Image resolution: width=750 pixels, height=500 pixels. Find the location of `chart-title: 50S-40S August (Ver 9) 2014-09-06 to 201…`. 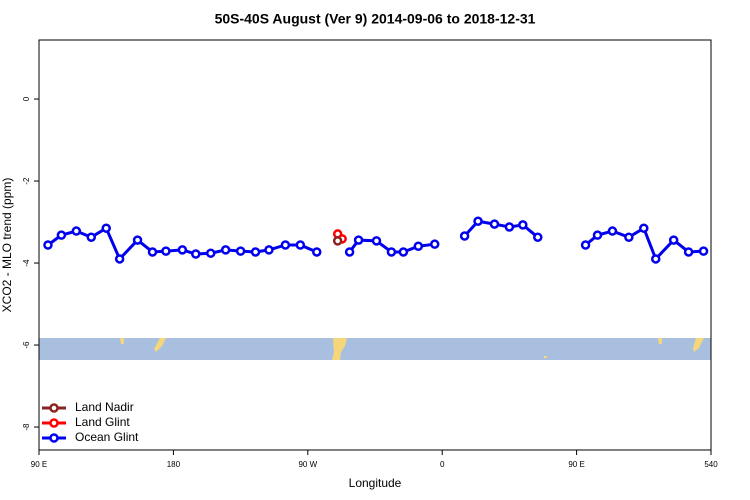

chart-title: 50S-40S August (Ver 9) 2014-09-06 to 201… is located at coordinates (375, 19).